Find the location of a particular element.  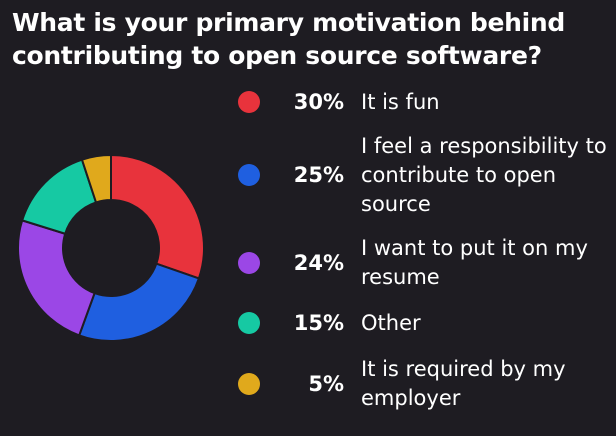

legend-item-resume: 24% I want to put it on my resume is located at coordinates (423, 263).